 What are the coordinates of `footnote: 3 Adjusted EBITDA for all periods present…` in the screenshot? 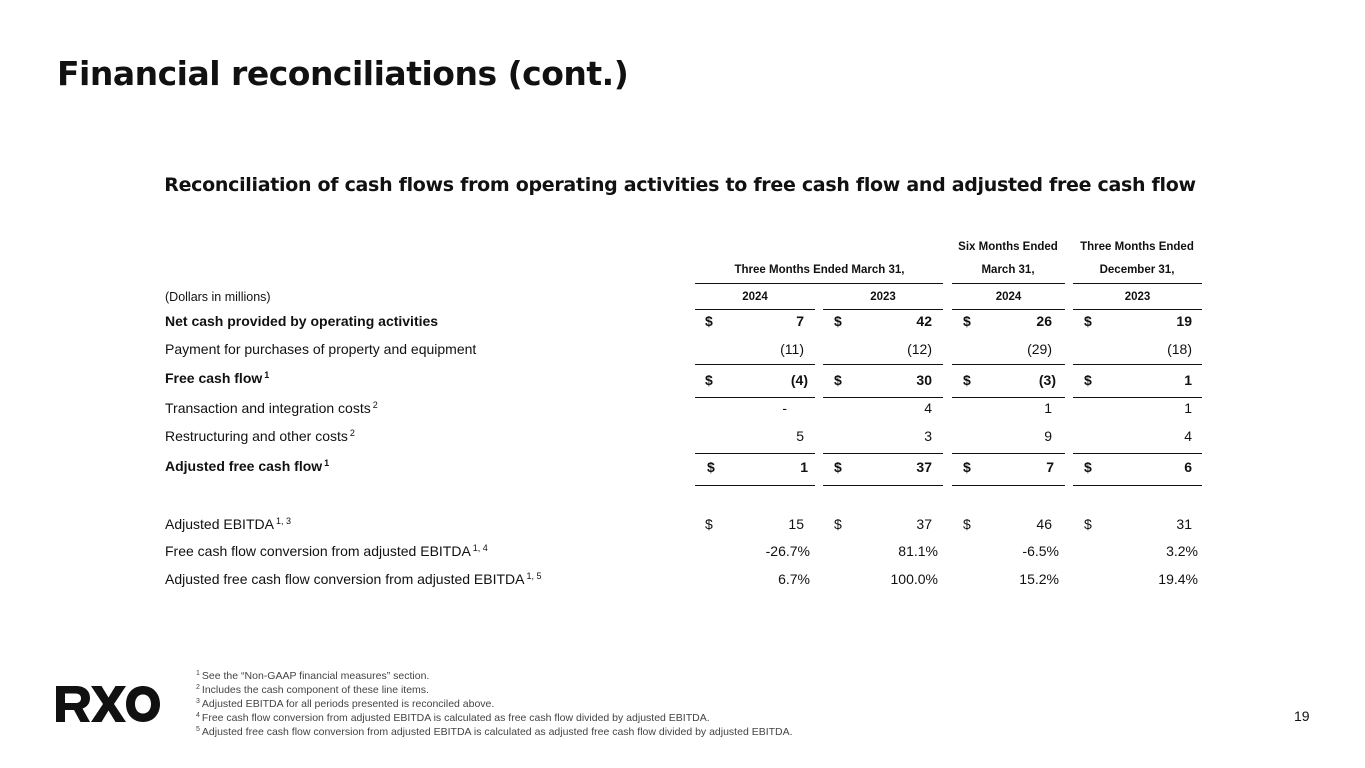 It's located at (345, 704).